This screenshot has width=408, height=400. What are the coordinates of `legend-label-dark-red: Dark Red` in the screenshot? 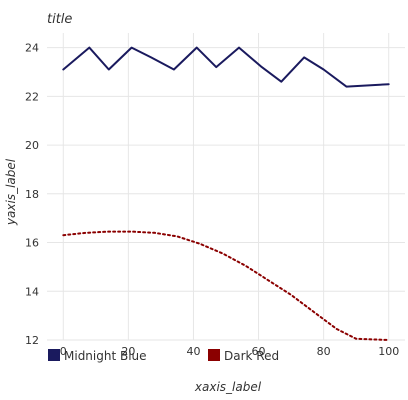 It's located at (251, 356).